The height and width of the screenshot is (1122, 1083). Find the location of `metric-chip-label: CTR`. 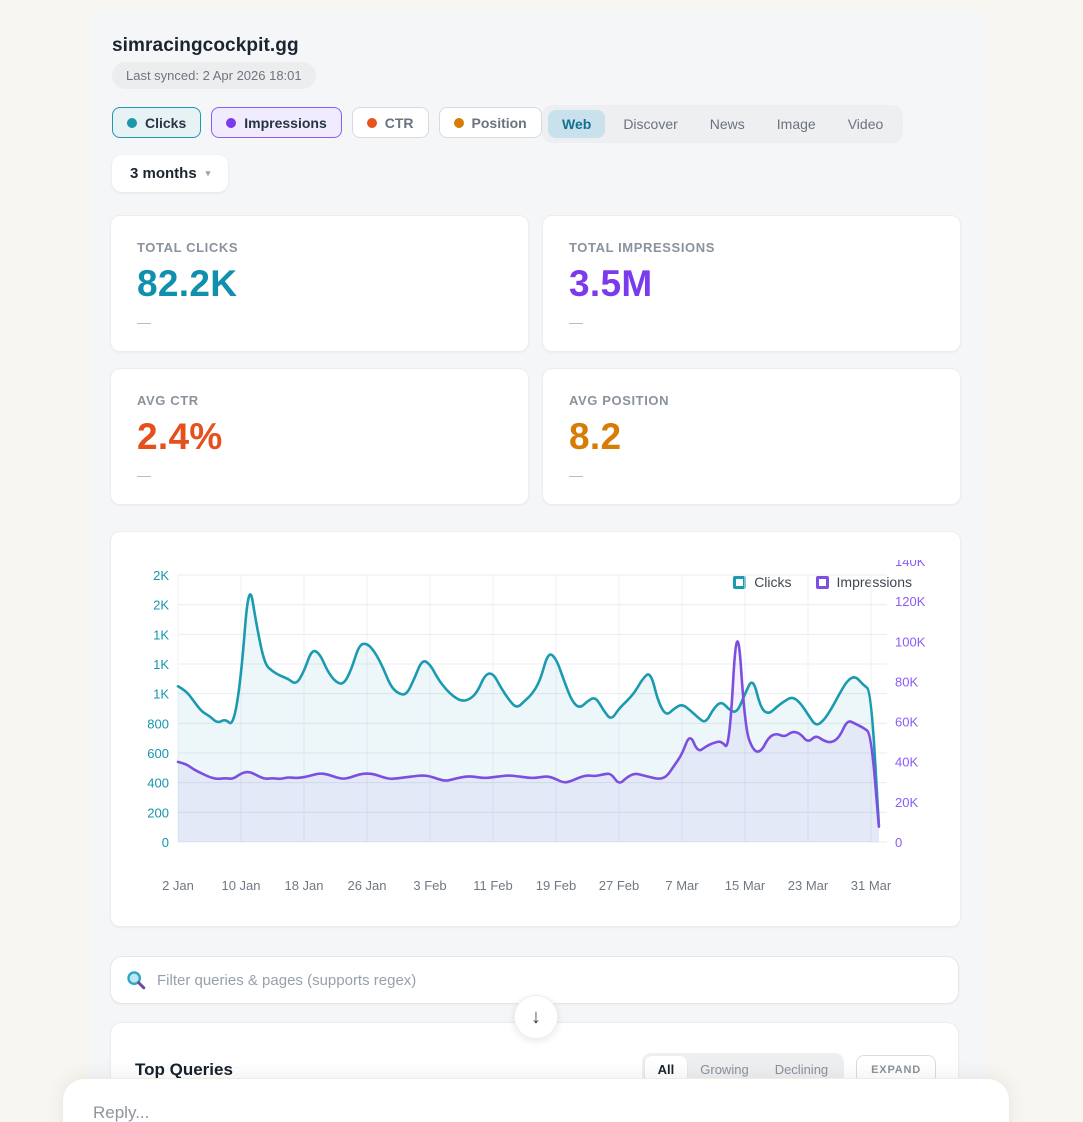

metric-chip-label: CTR is located at coordinates (399, 122).